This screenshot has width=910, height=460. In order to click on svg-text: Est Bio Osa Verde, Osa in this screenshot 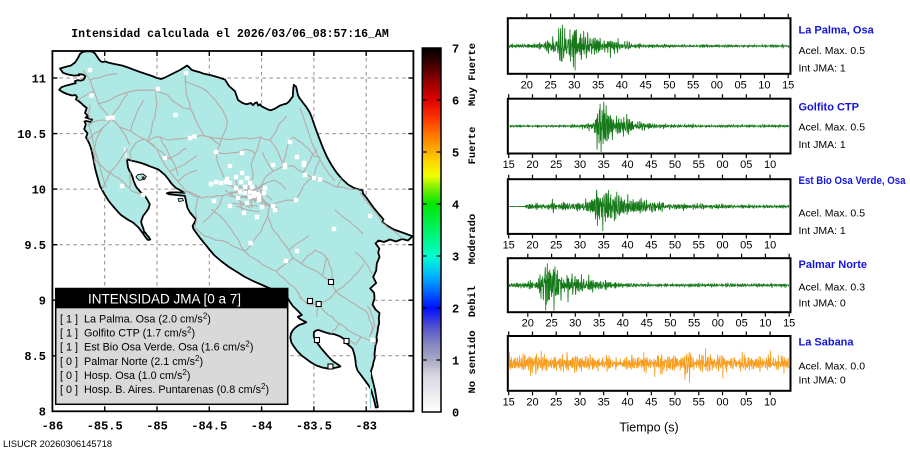, I will do `click(853, 181)`.